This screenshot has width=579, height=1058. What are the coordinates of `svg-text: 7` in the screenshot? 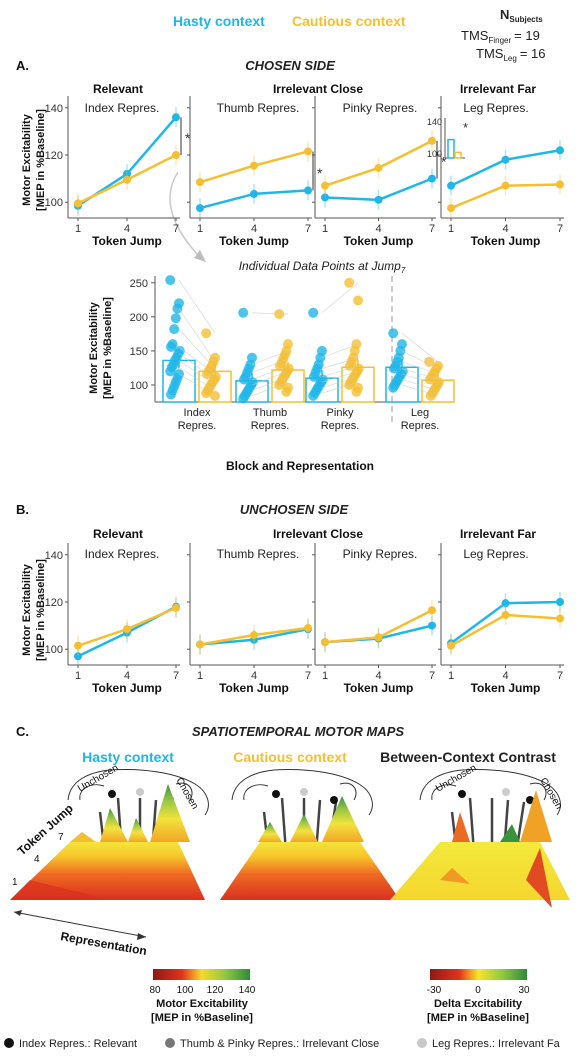 It's located at (61, 837).